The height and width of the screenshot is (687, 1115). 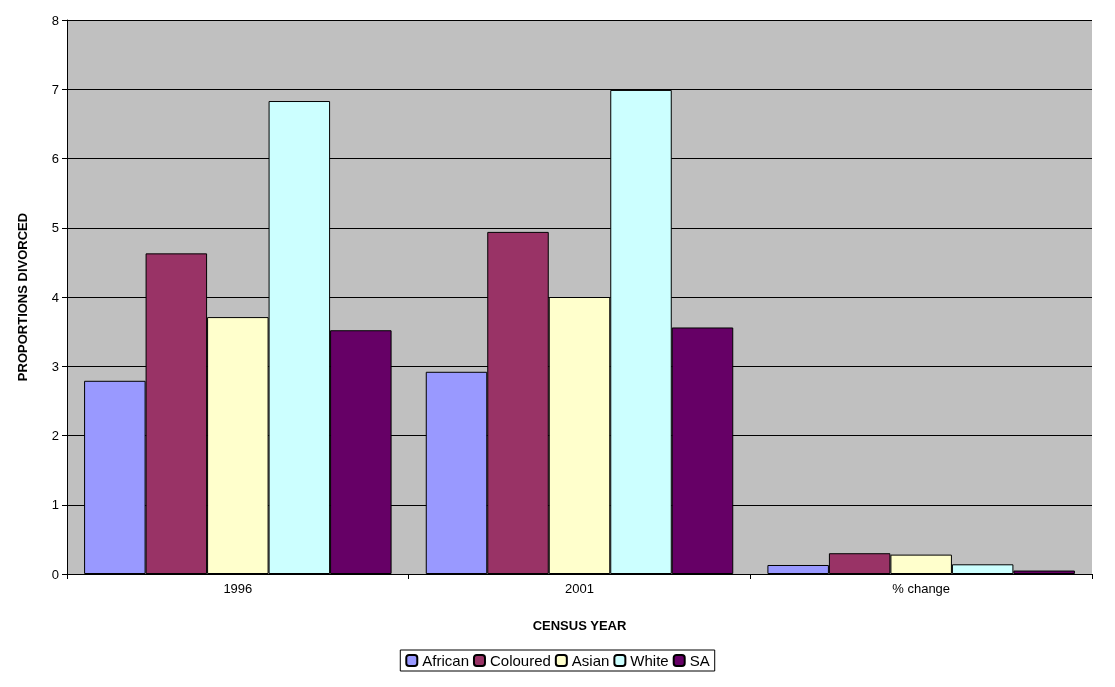 What do you see at coordinates (55, 158) in the screenshot?
I see `y-tick-label: 6` at bounding box center [55, 158].